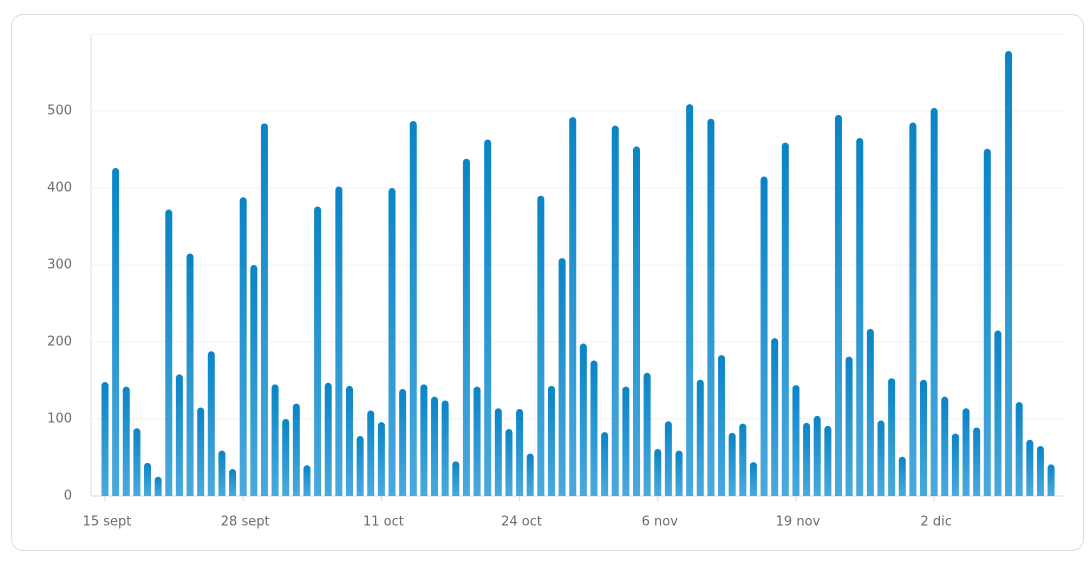  I want to click on x-tick-label: 2 dic, so click(935, 522).